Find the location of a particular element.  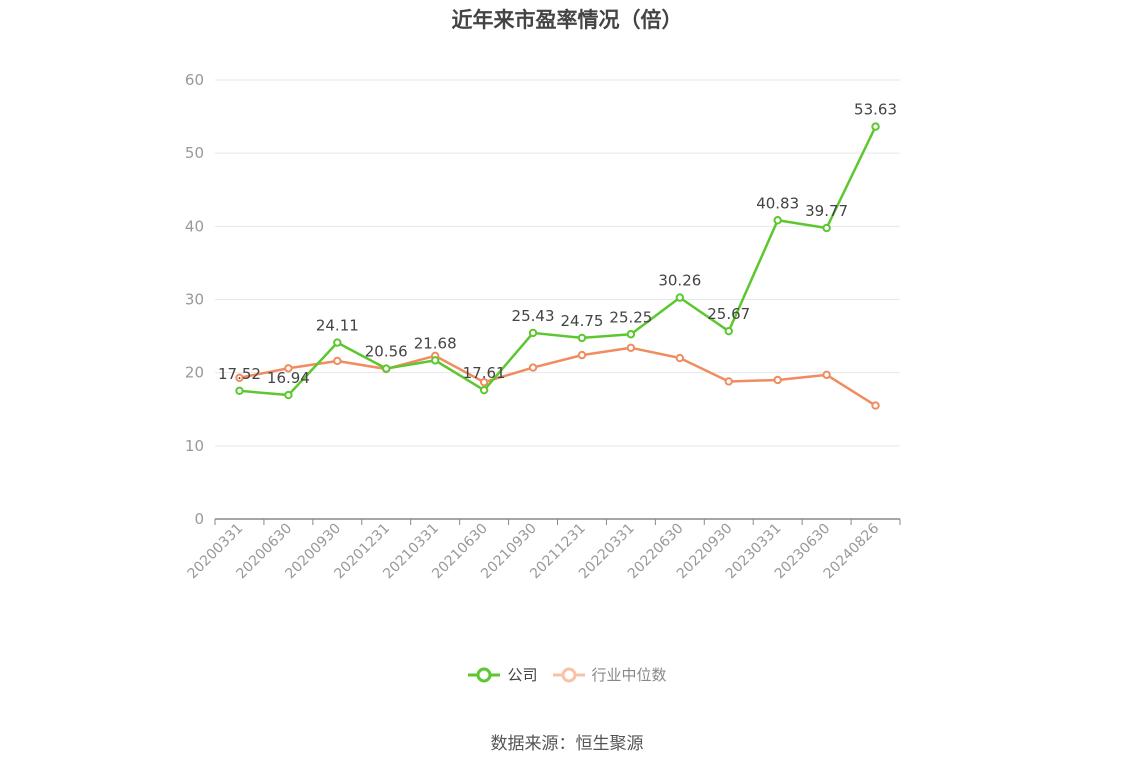

legend-item-industry: 行业中位数 is located at coordinates (609, 674).